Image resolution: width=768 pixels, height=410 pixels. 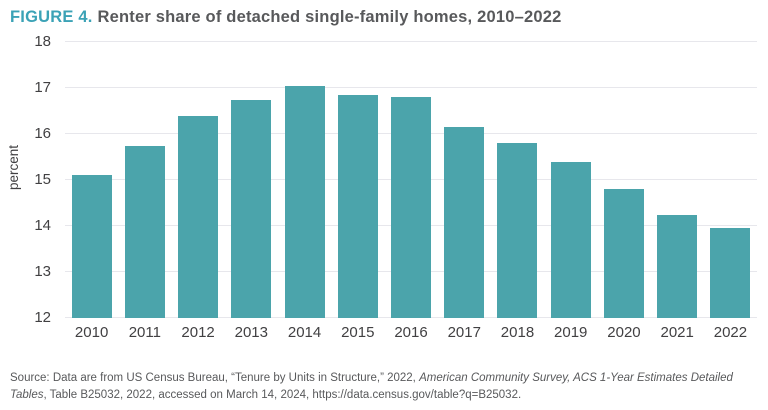 I want to click on bar-slot-2022, so click(x=730, y=180).